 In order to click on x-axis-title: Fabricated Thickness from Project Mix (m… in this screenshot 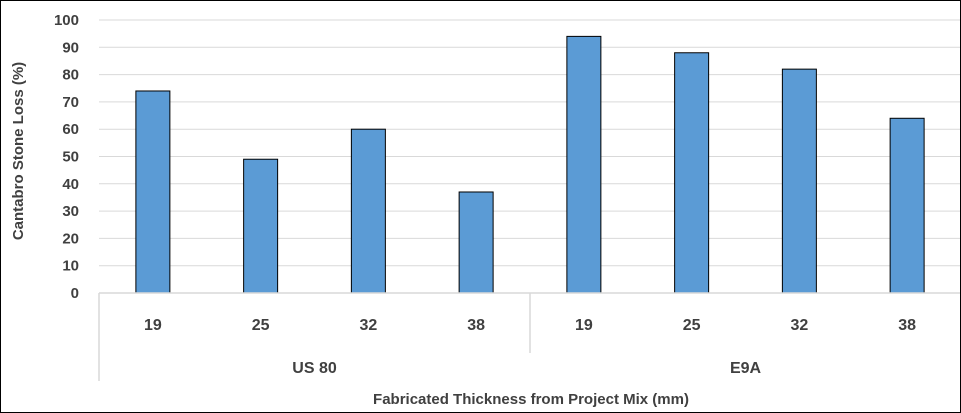, I will do `click(531, 399)`.